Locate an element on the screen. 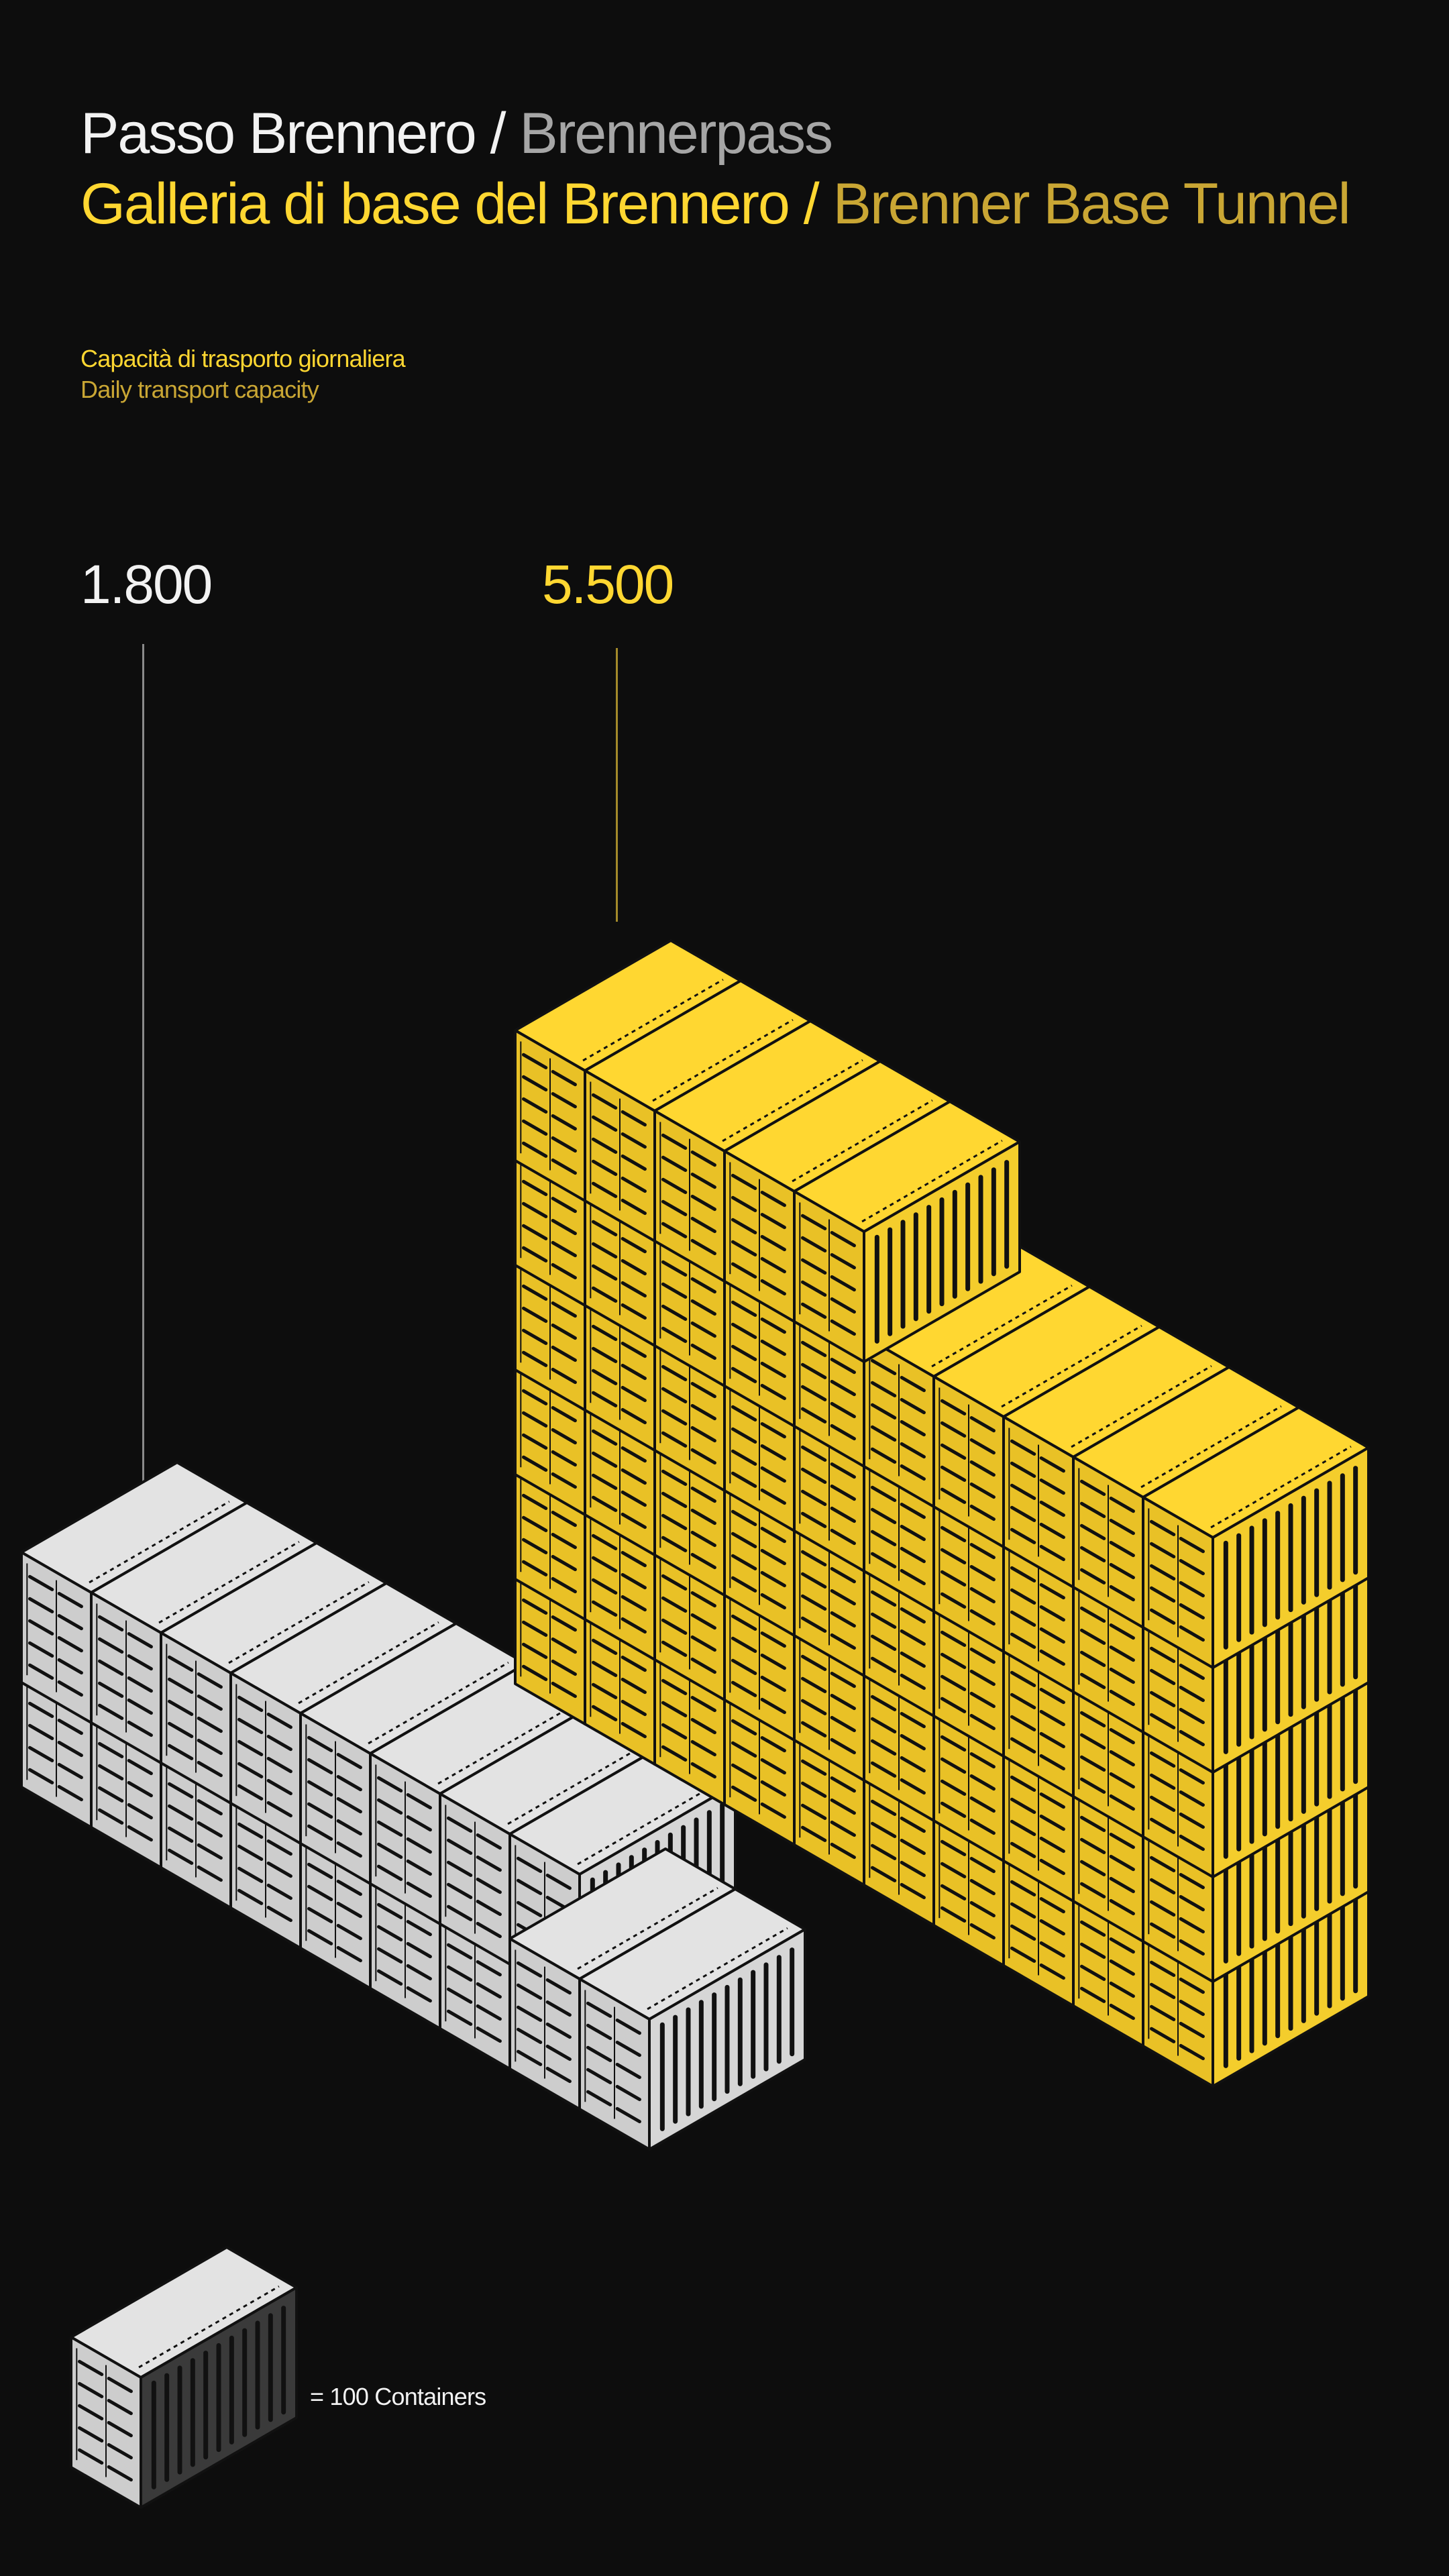 The image size is (1449, 2576). value-label-pass: 1.800 is located at coordinates (146, 584).